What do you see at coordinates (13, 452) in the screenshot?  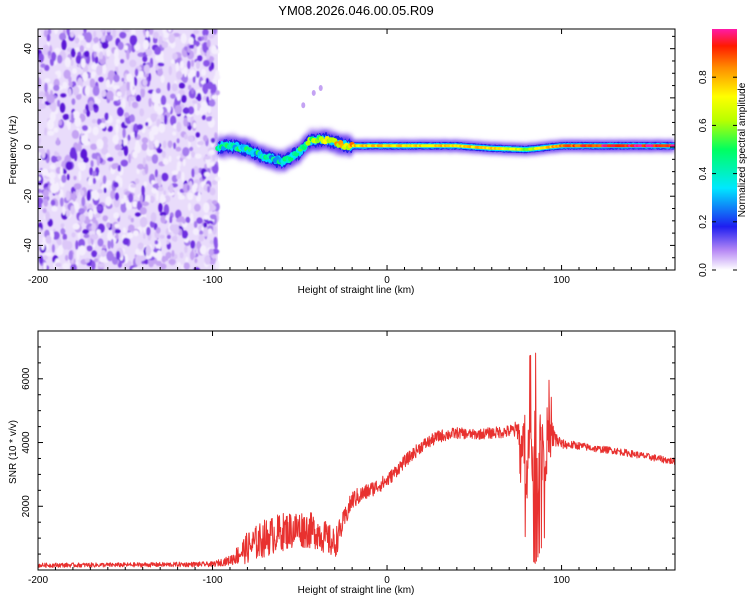 I see `snr-y-axis-label: SNR (10 * v/v)` at bounding box center [13, 452].